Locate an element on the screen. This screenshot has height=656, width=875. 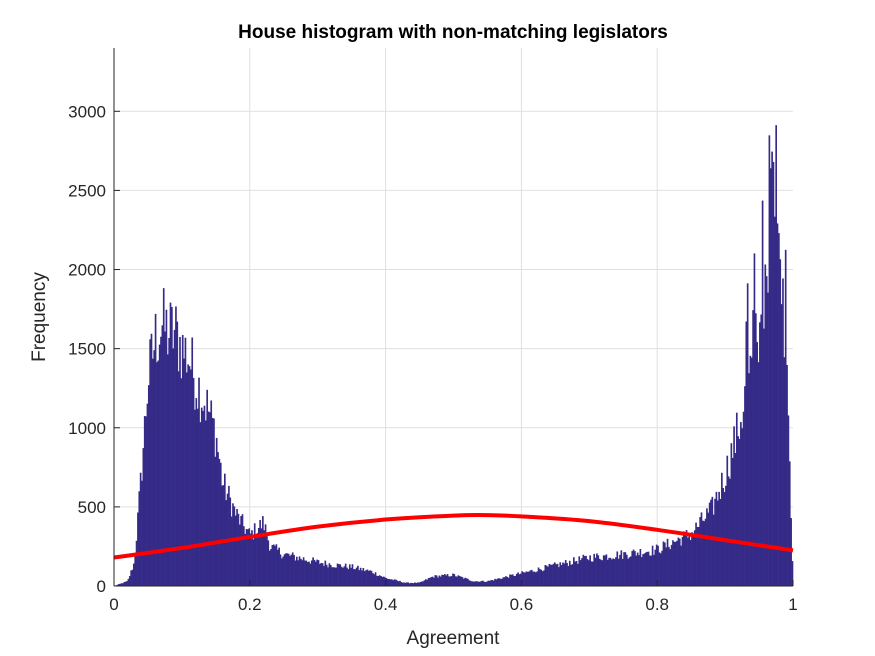
x-axis-label: Agreement is located at coordinates (454, 638).